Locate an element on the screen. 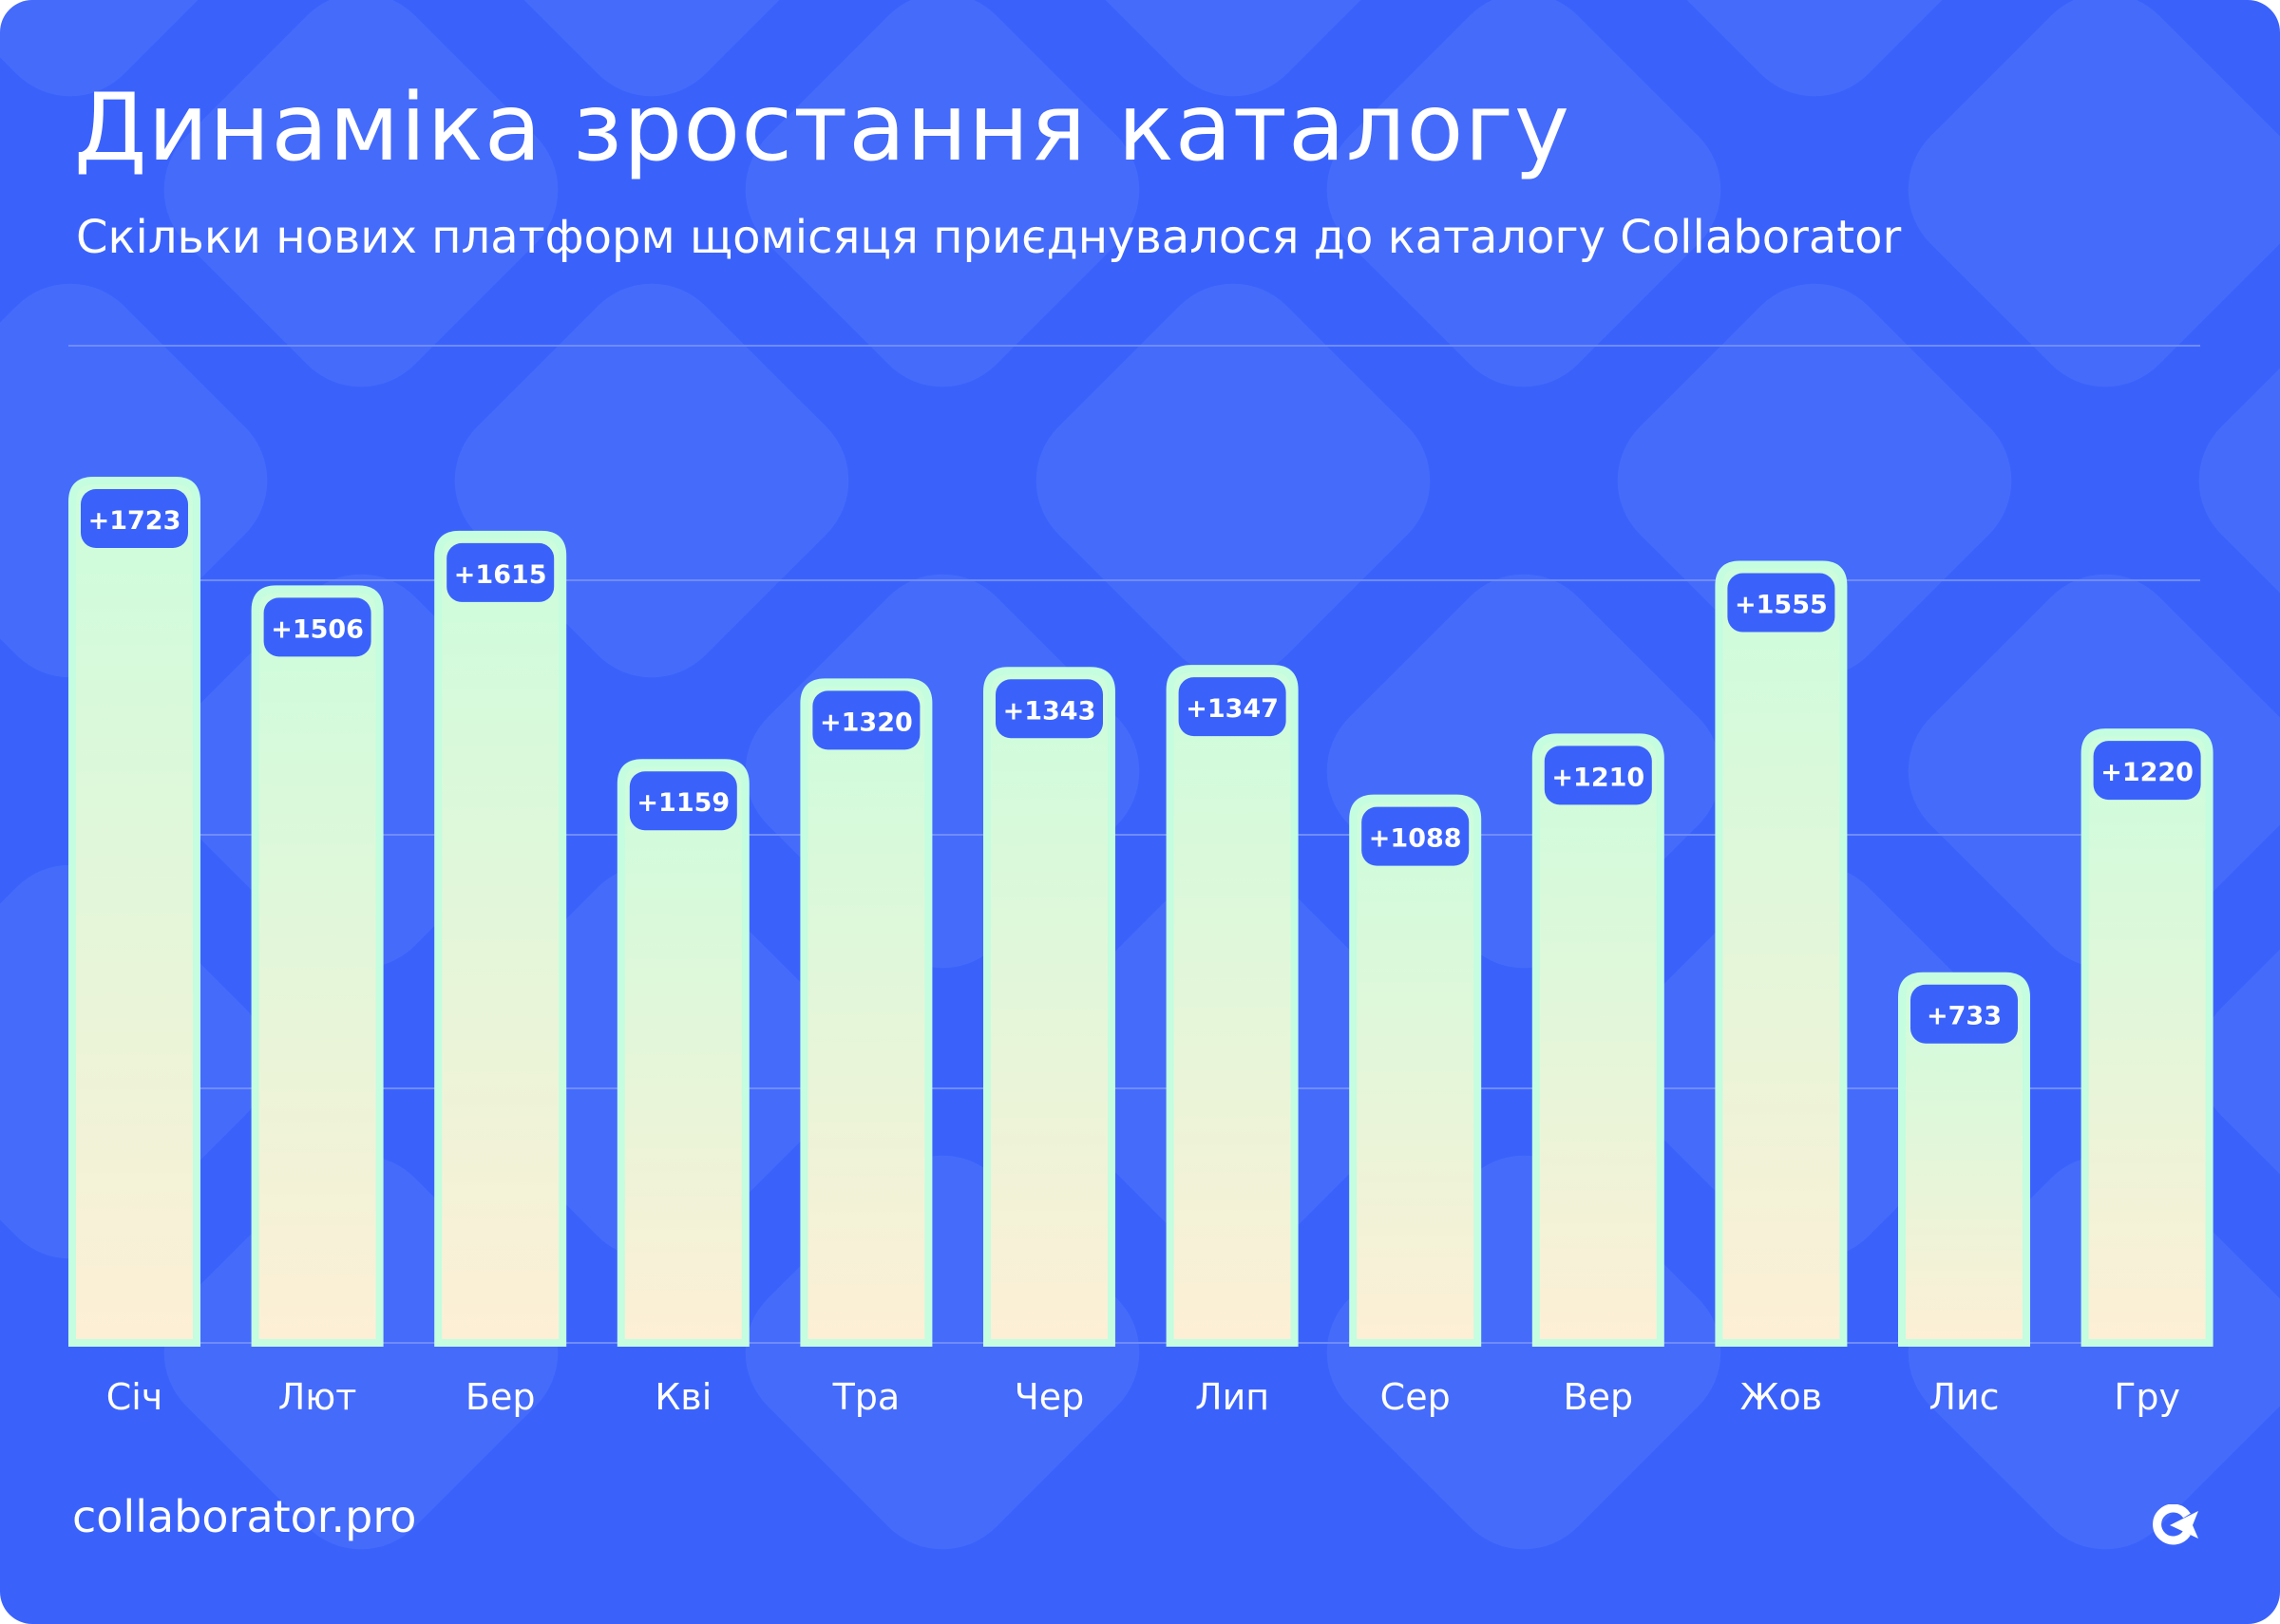 Image resolution: width=2280 pixels, height=1624 pixels. data-label: +1343 is located at coordinates (1049, 711).